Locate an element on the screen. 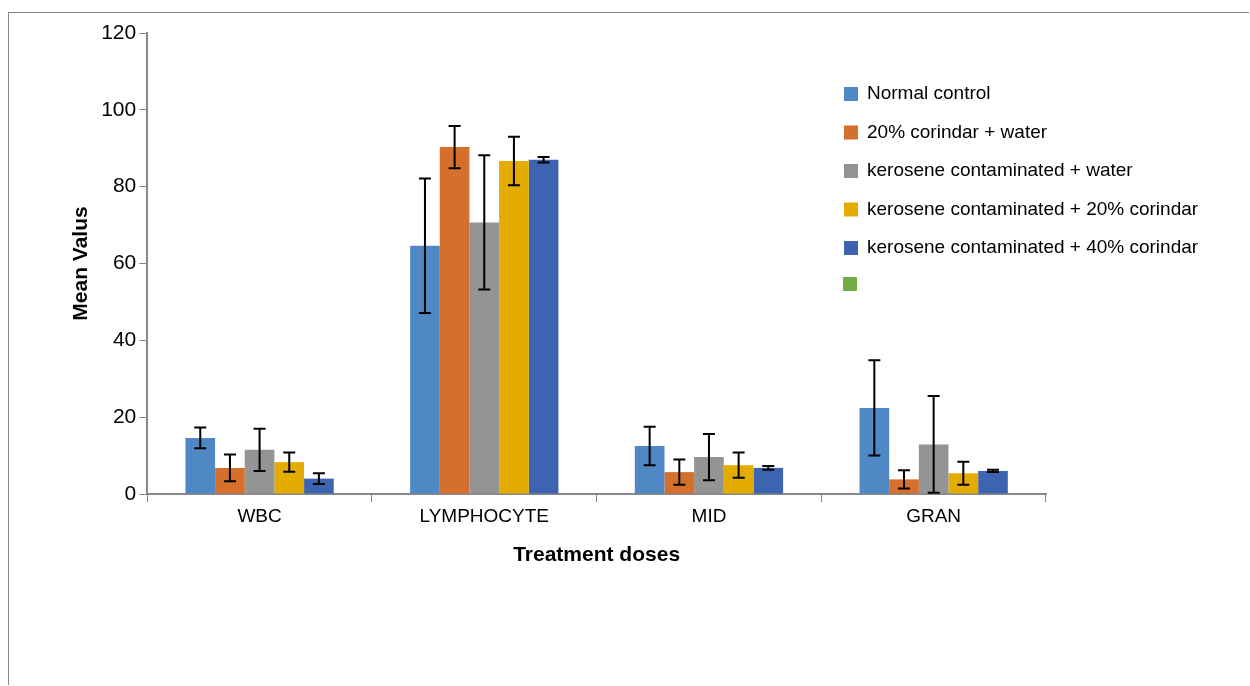 The height and width of the screenshot is (686, 1250). x-tick-label: GRAN is located at coordinates (934, 515).